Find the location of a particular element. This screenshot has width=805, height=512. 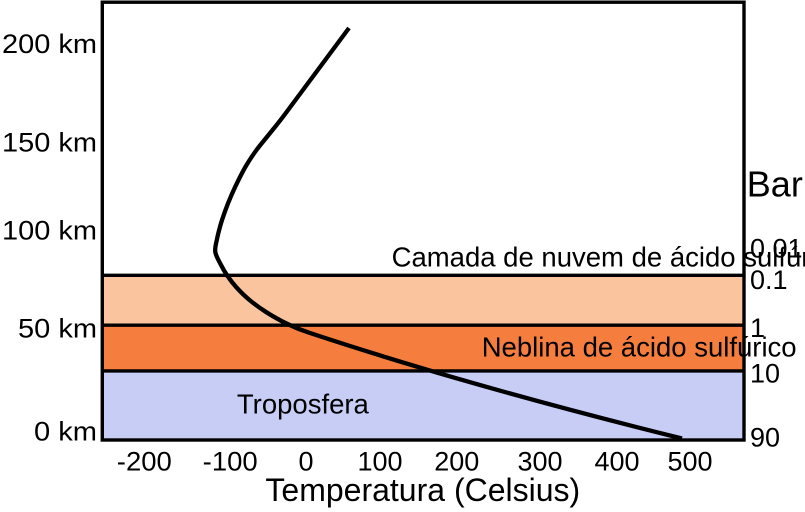

svg-text:Camada de nuvem de ácido sulfú: Camada de nuvem de ácido sulfúrico is located at coordinates (598, 257).